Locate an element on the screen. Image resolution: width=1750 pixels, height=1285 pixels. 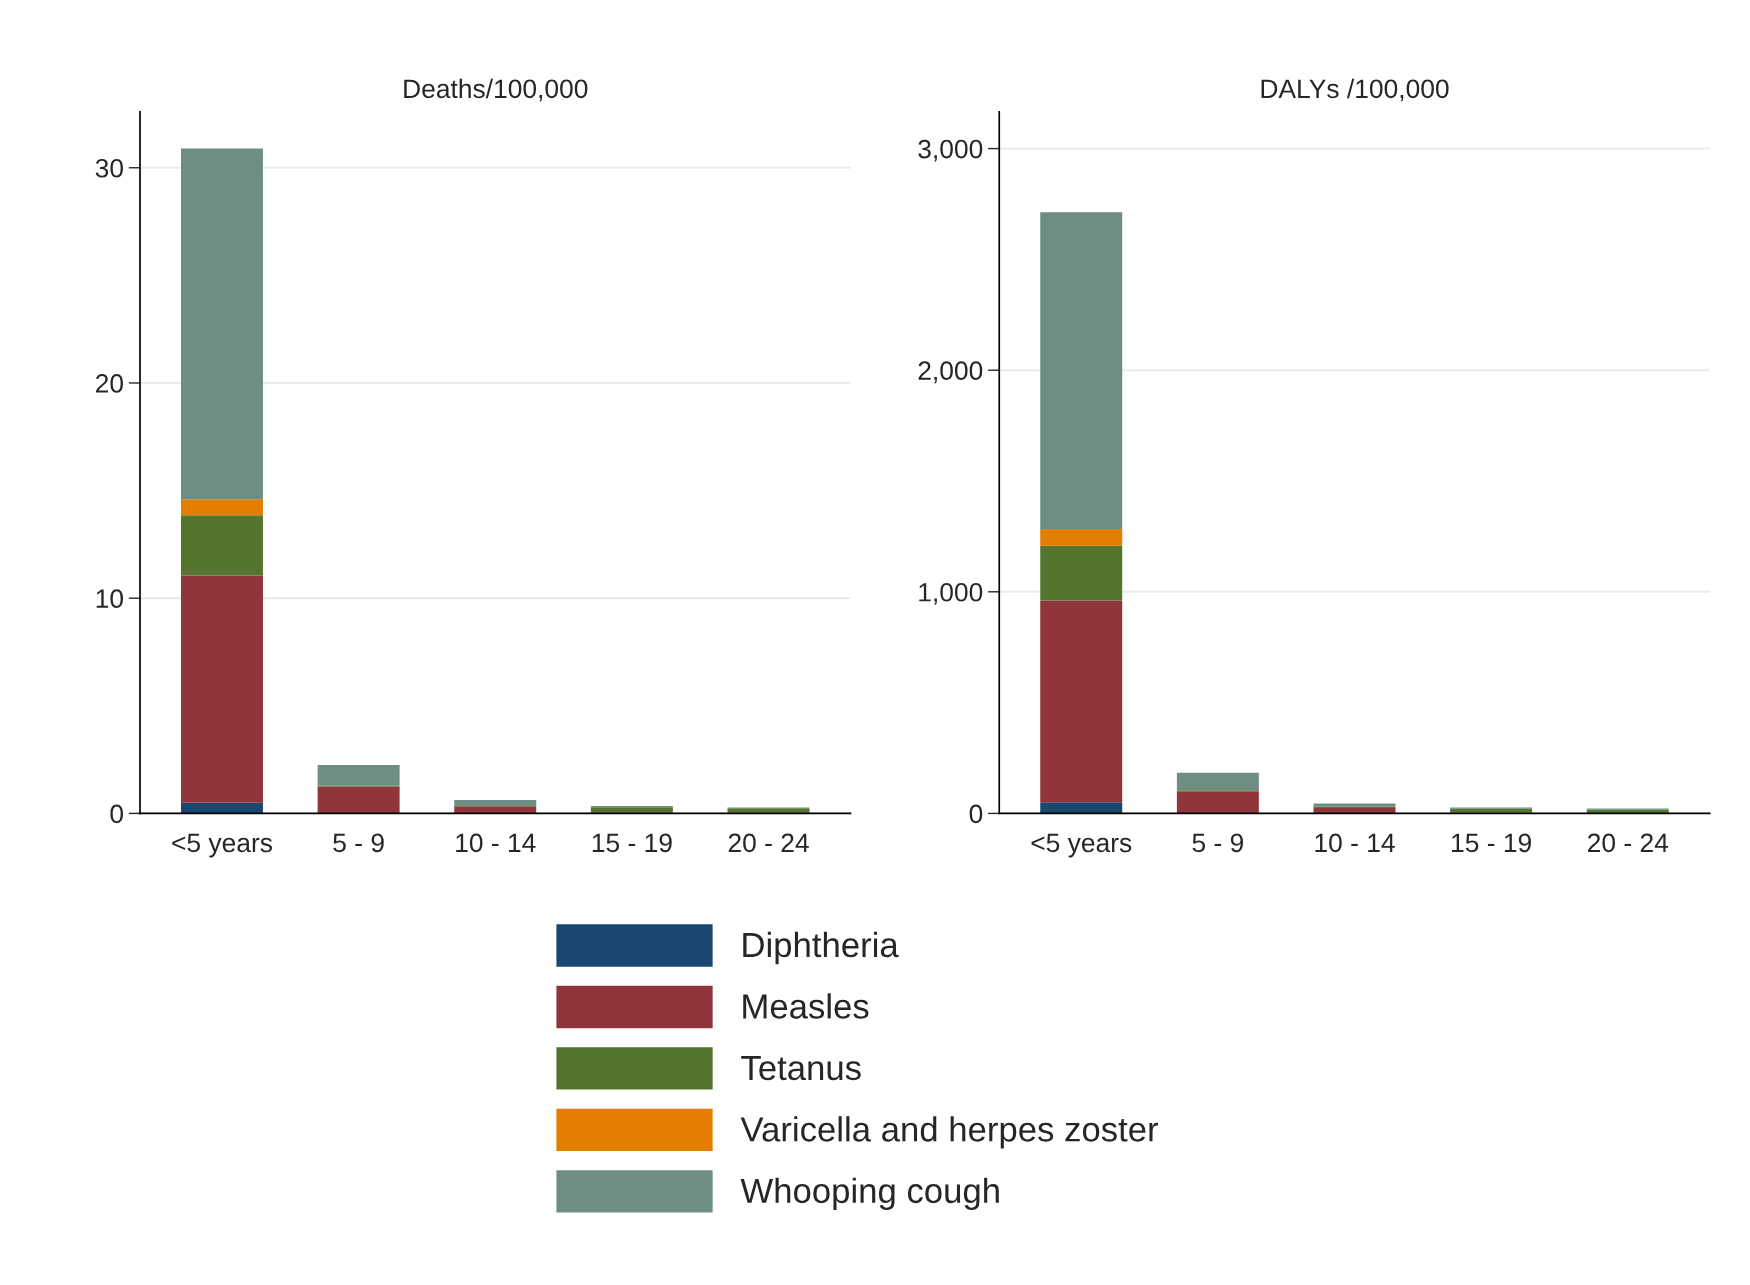
y-tick-label: 2,000 is located at coordinates (950, 372).